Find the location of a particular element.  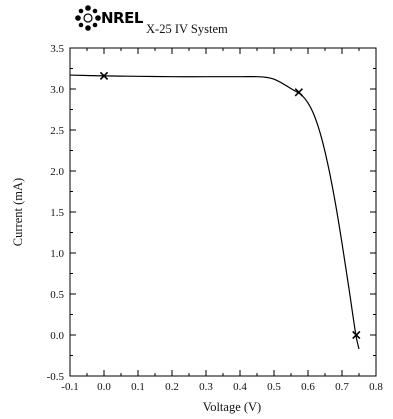

y-tick-label: 1.0 is located at coordinates (57, 254).